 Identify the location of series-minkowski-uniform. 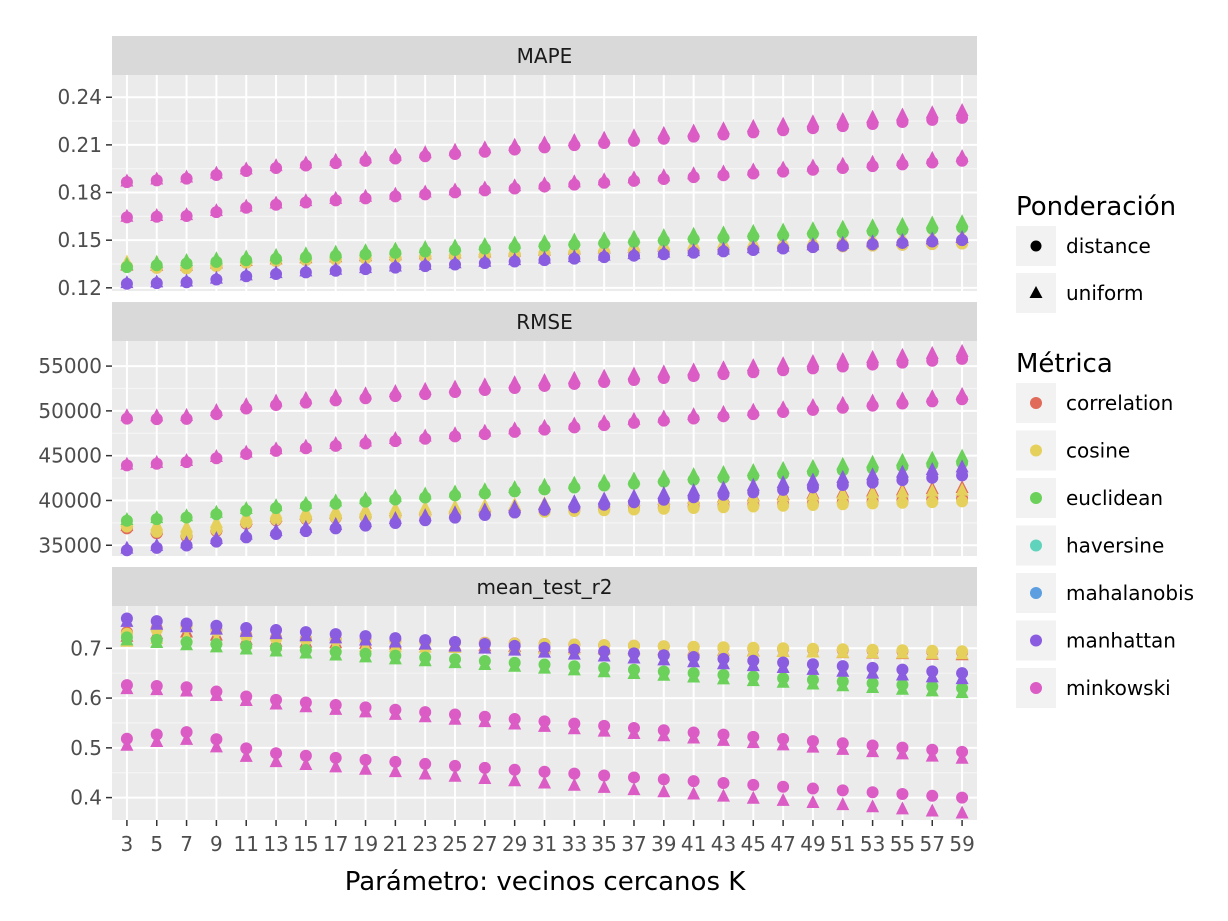
(544, 722).